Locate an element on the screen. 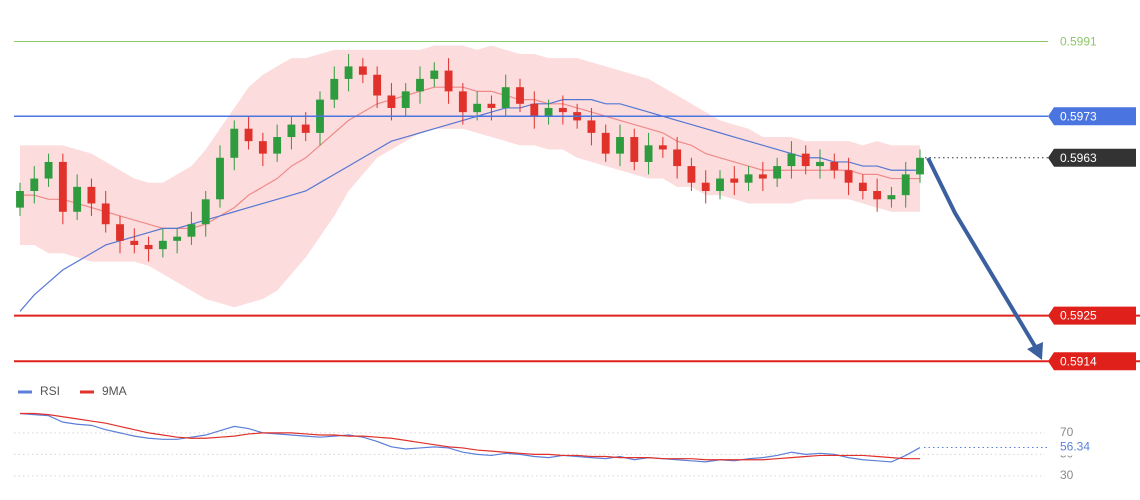  y-tick-label: 70 is located at coordinates (1067, 432).